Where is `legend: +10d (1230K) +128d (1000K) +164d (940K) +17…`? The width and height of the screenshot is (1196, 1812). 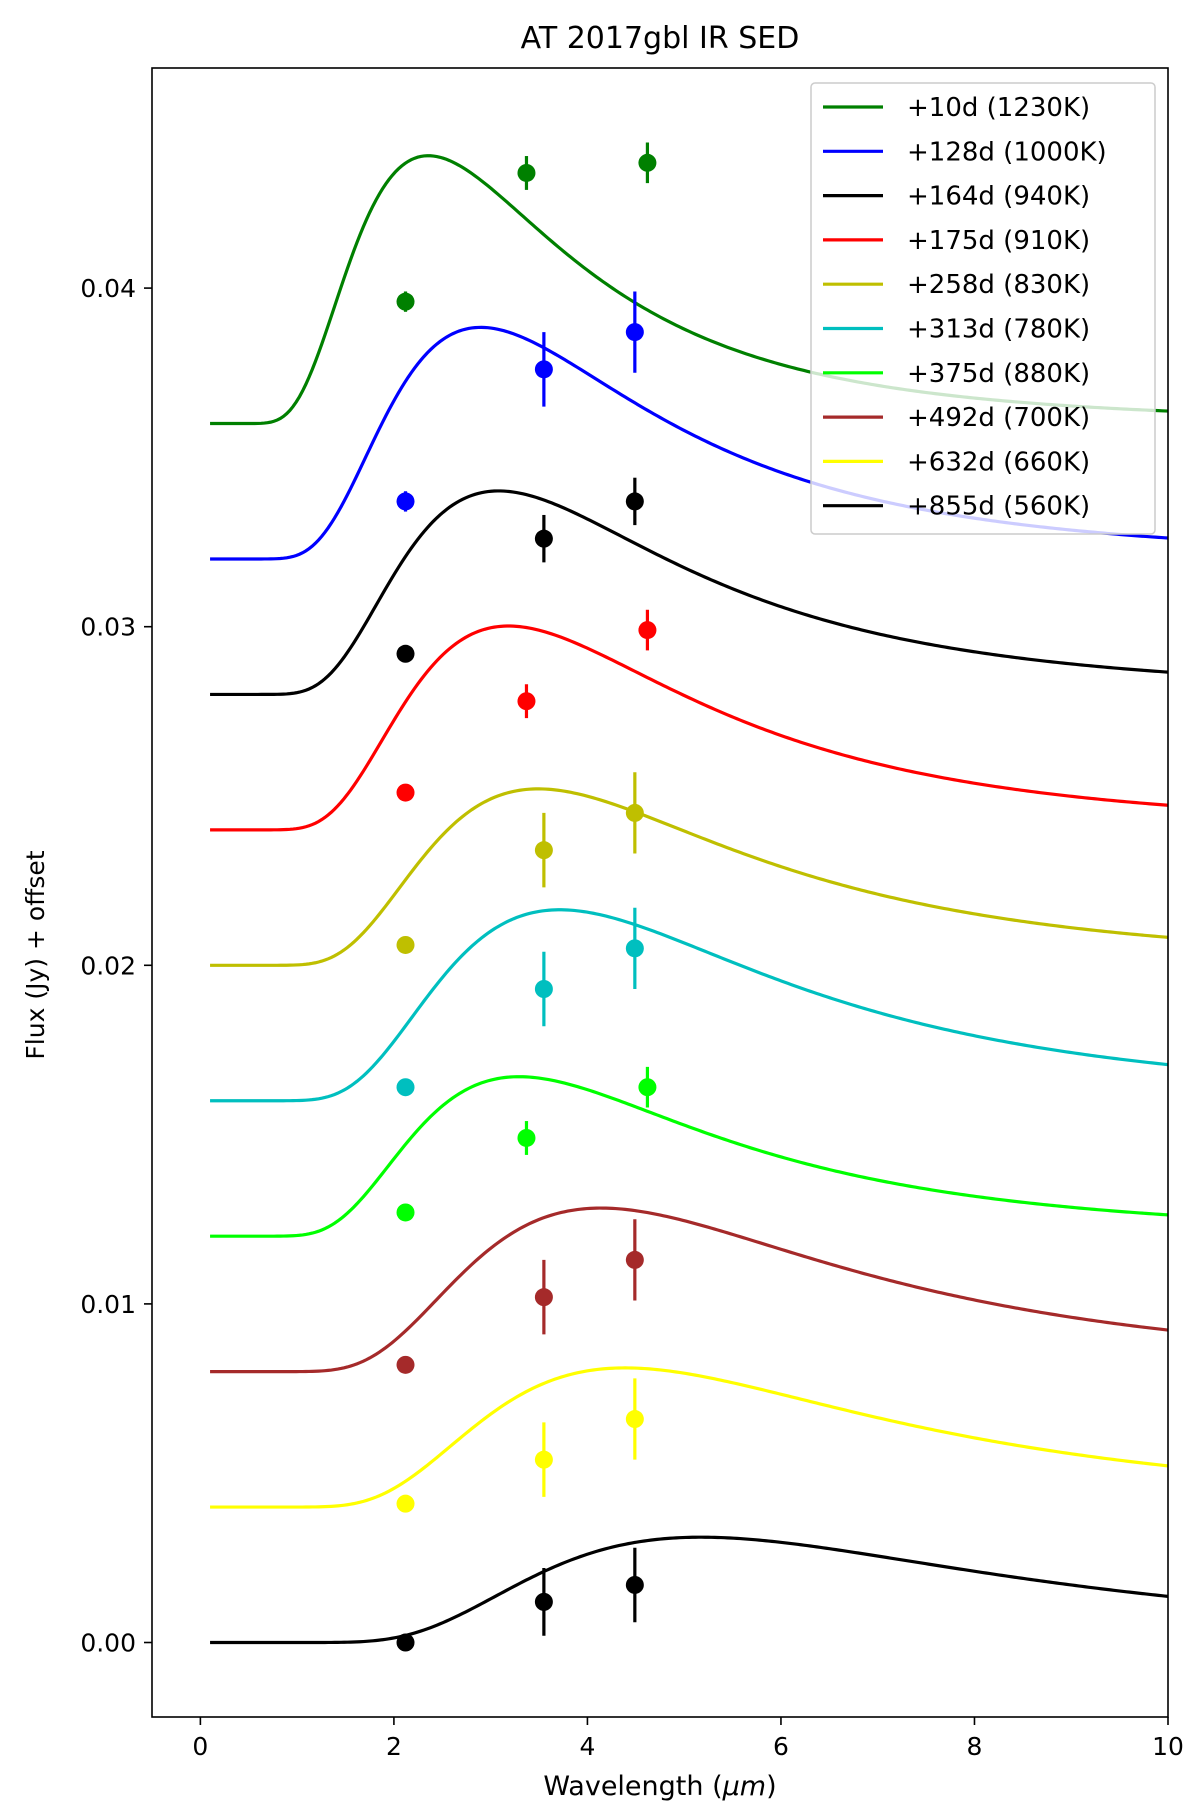
legend: +10d (1230K) +128d (1000K) +164d (940K) +17… is located at coordinates (983, 308).